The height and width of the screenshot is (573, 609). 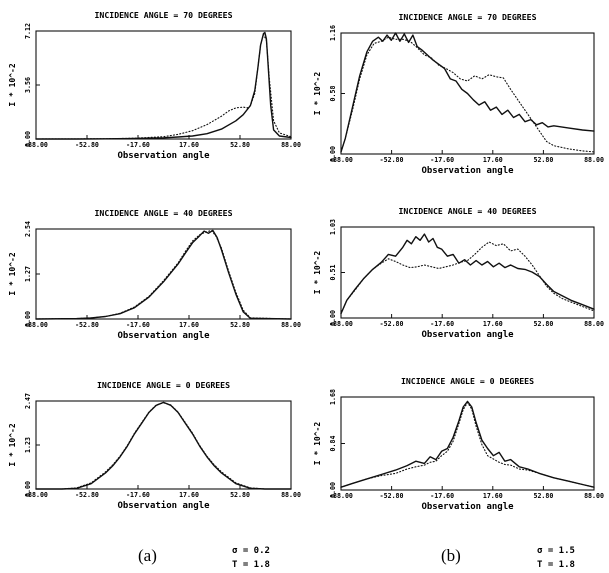 I want to click on param-t-b: T = 1.8, so click(x=556, y=565).